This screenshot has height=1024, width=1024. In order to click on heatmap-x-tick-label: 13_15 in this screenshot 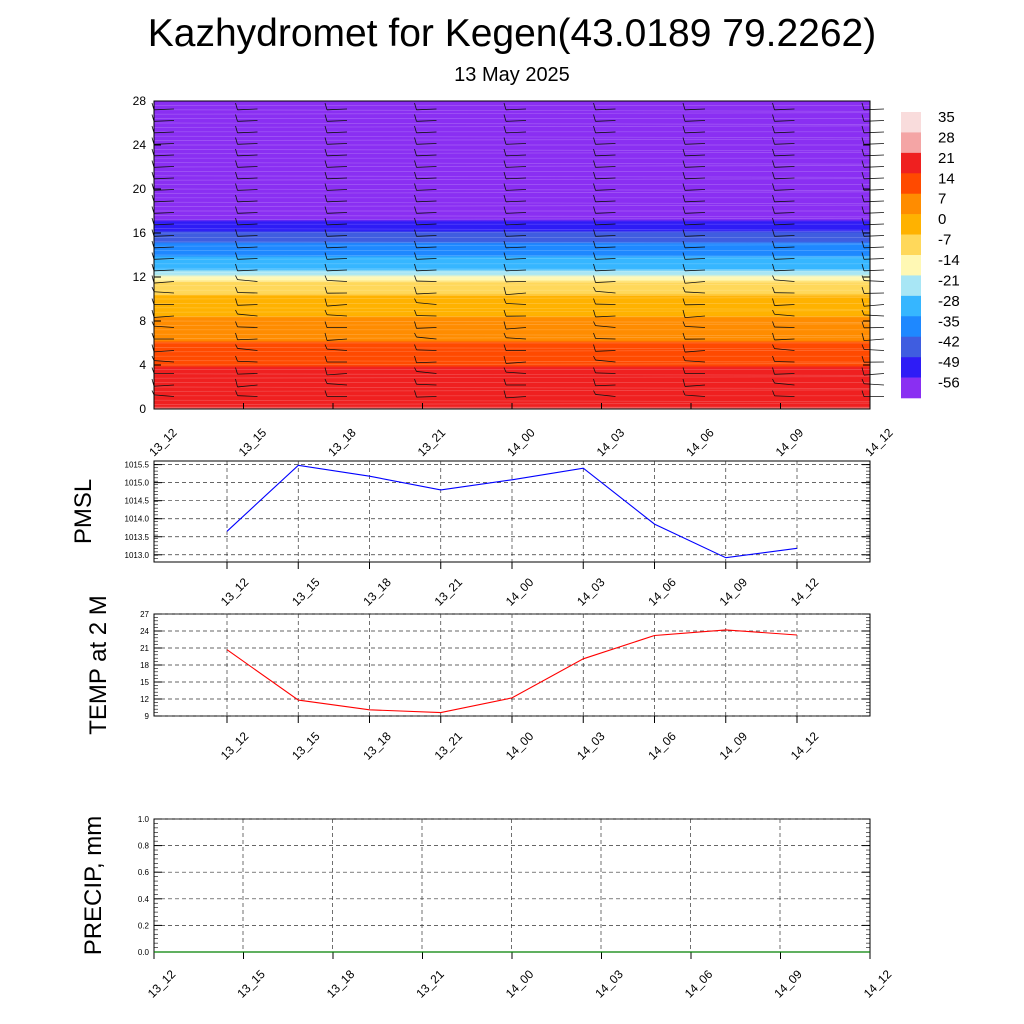, I will do `click(253, 442)`.